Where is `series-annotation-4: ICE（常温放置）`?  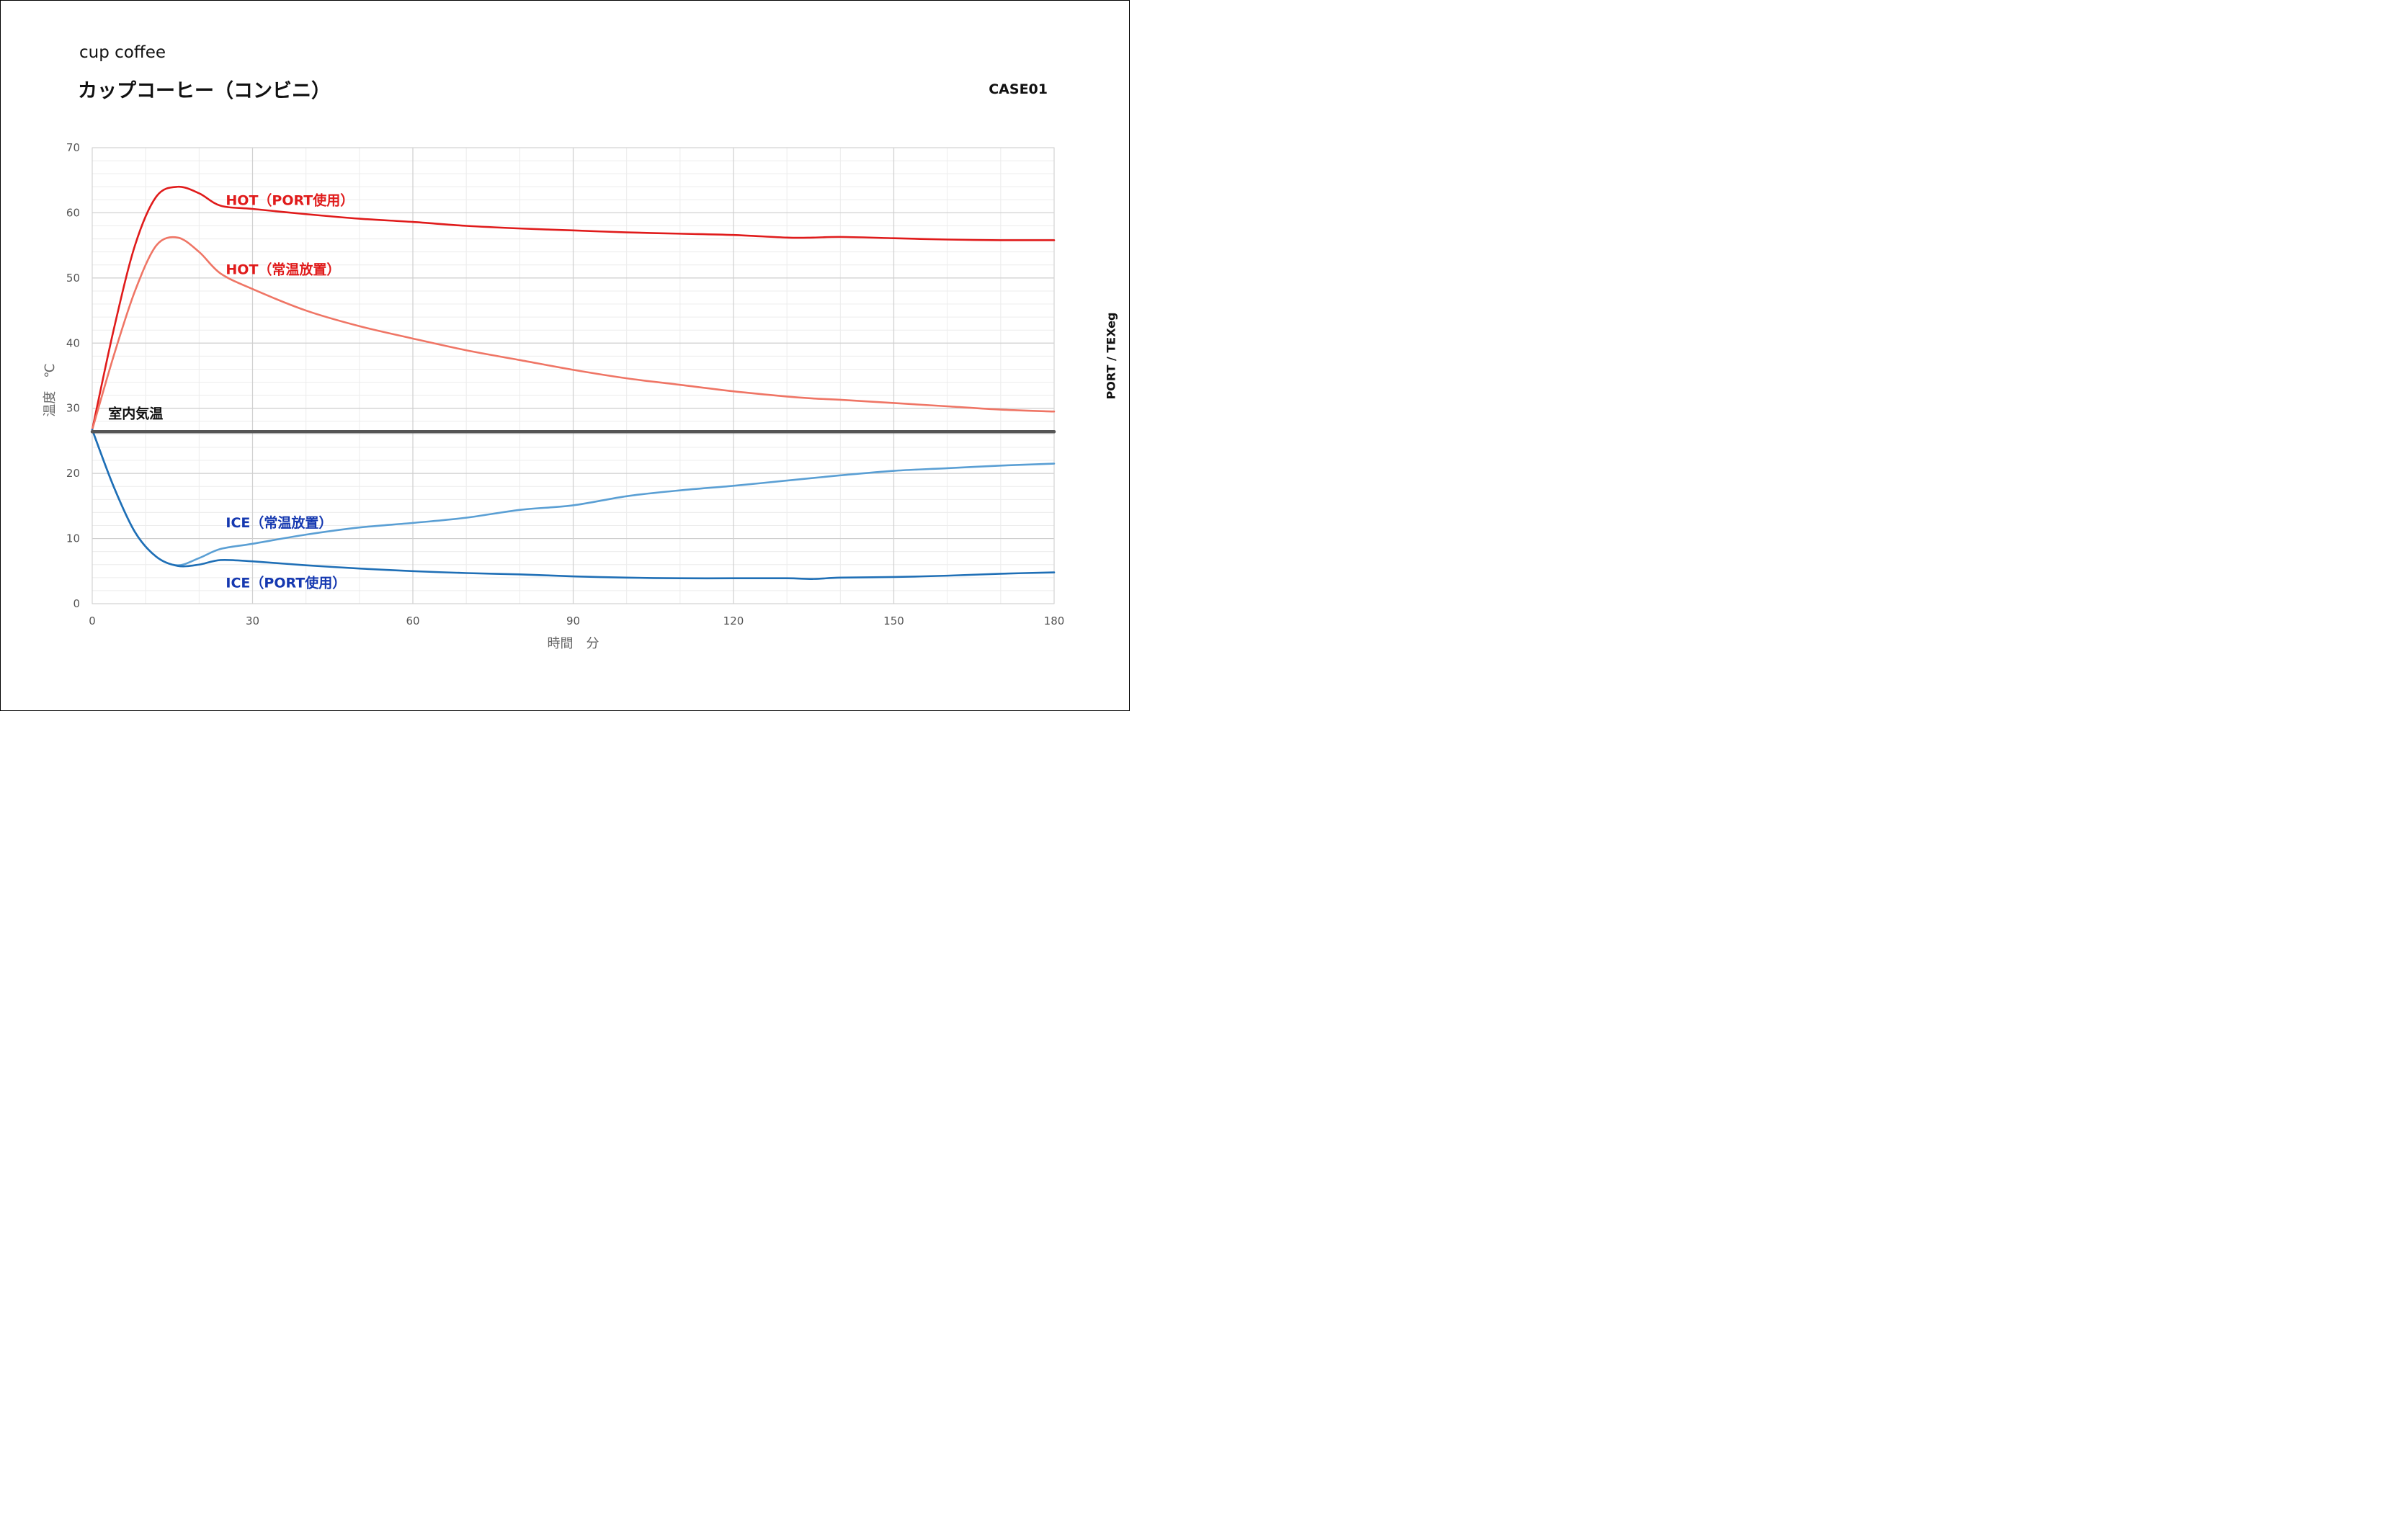
series-annotation-4: ICE（常温放置） is located at coordinates (279, 522).